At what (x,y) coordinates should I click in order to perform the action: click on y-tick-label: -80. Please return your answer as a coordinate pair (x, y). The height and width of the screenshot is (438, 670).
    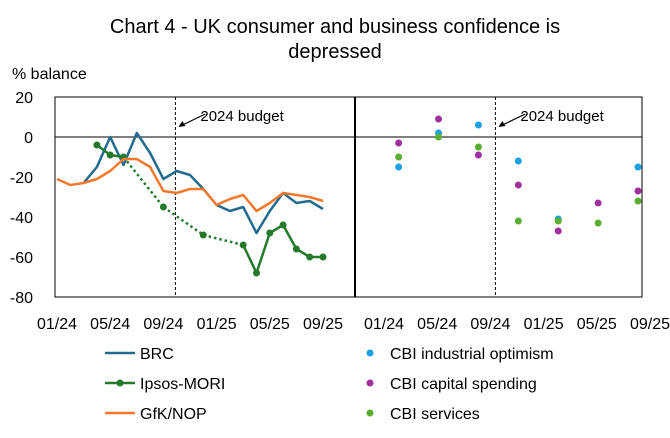
    Looking at the image, I should click on (21, 298).